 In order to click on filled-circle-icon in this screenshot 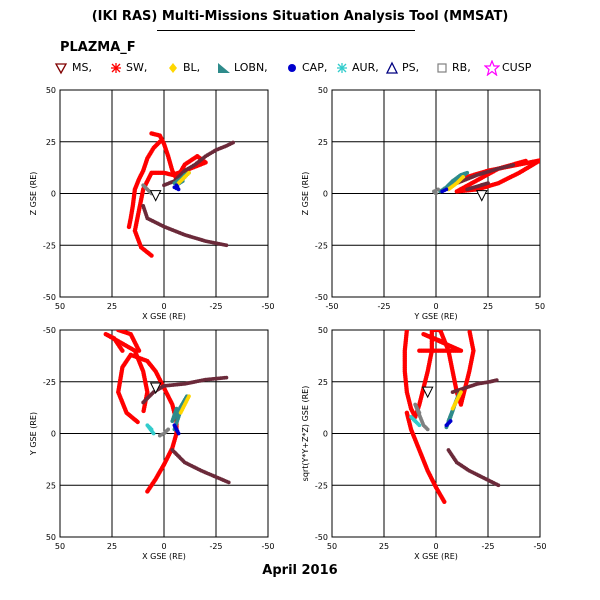, I will do `click(292, 68)`.